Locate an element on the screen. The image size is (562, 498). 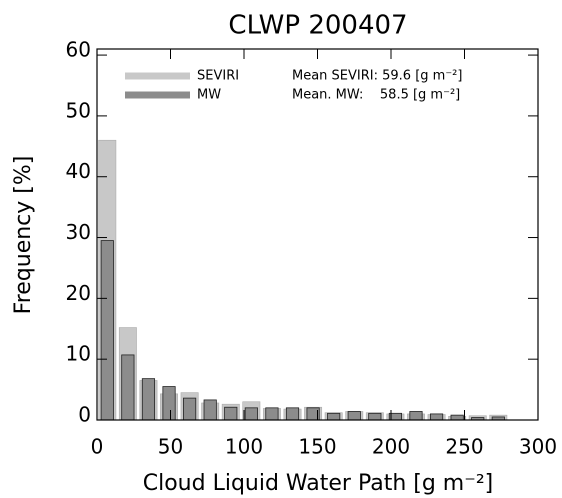
y-axis-label: Frequency [%] is located at coordinates (23, 235).